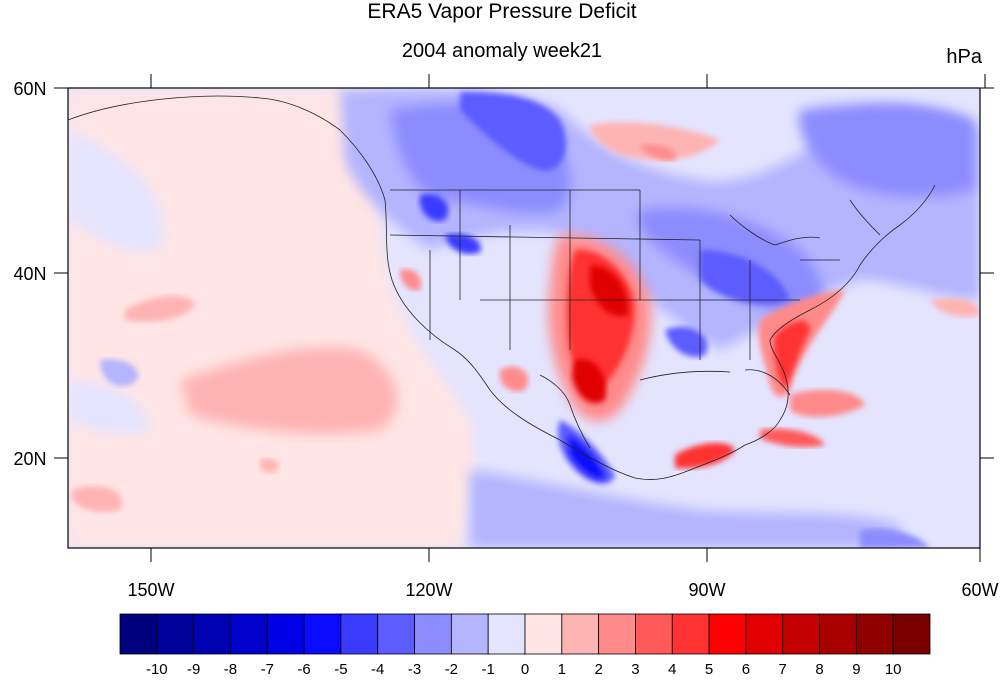  Describe the element at coordinates (29, 459) in the screenshot. I see `lat-label-20n: 20N` at that location.